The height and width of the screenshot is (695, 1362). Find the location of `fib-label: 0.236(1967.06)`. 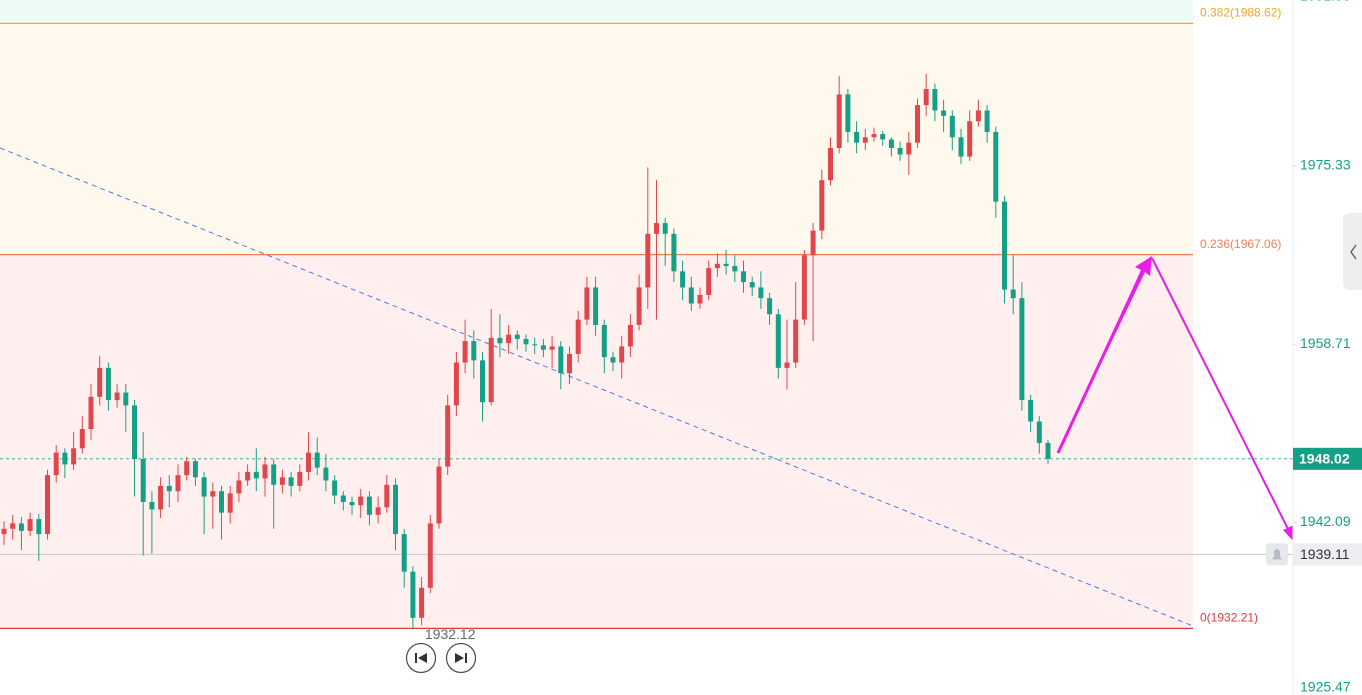

fib-label: 0.236(1967.06) is located at coordinates (1240, 244).